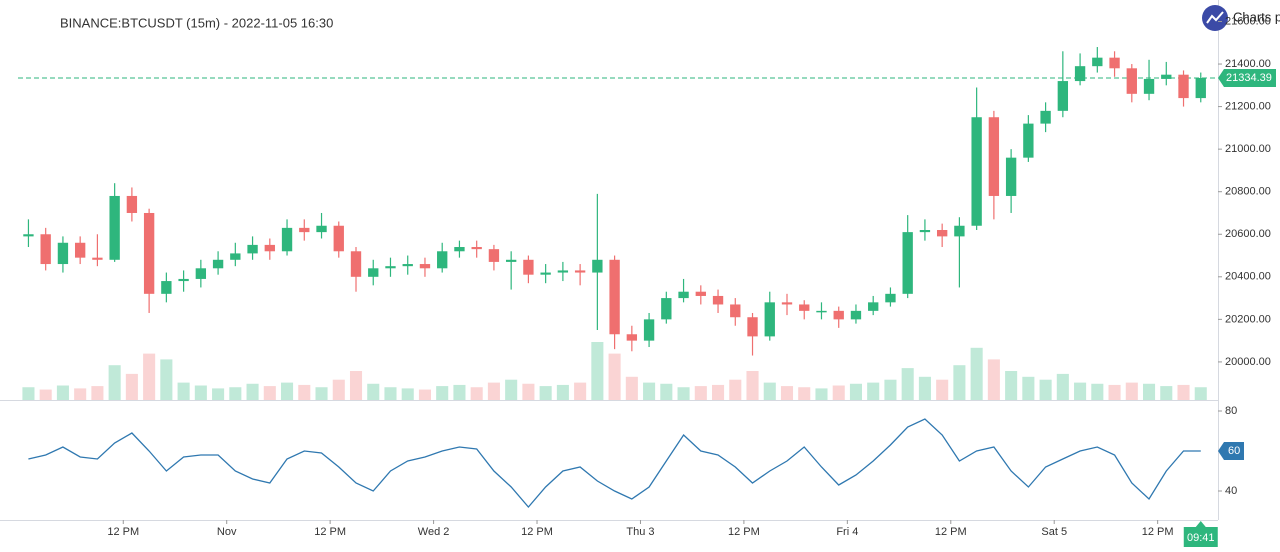  I want to click on price-badge-label: 21334.39, so click(1249, 78).